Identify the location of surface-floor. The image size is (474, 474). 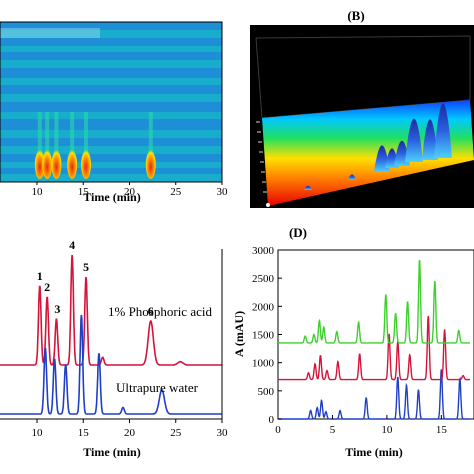
(368, 153).